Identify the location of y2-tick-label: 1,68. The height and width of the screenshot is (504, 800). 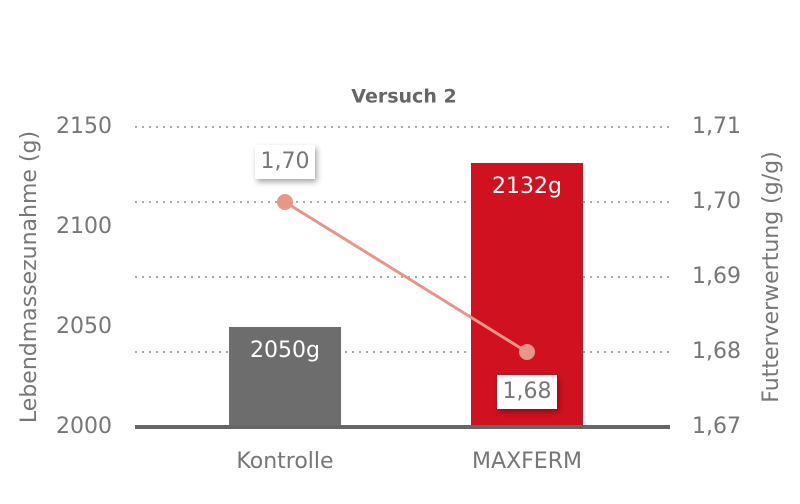
(716, 351).